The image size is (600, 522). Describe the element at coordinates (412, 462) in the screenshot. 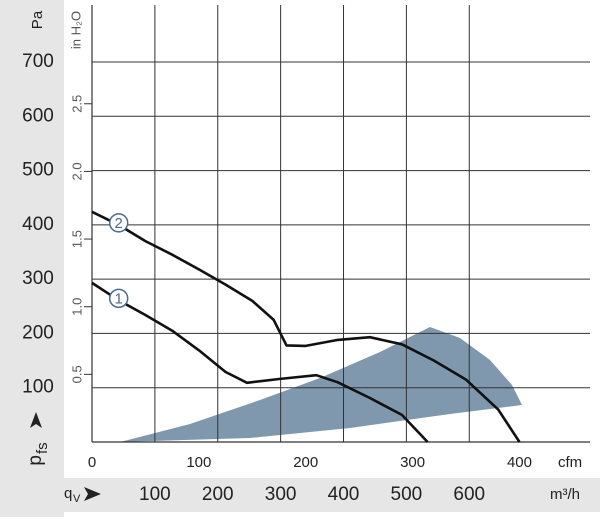

I see `x-tick-label: 300` at that location.